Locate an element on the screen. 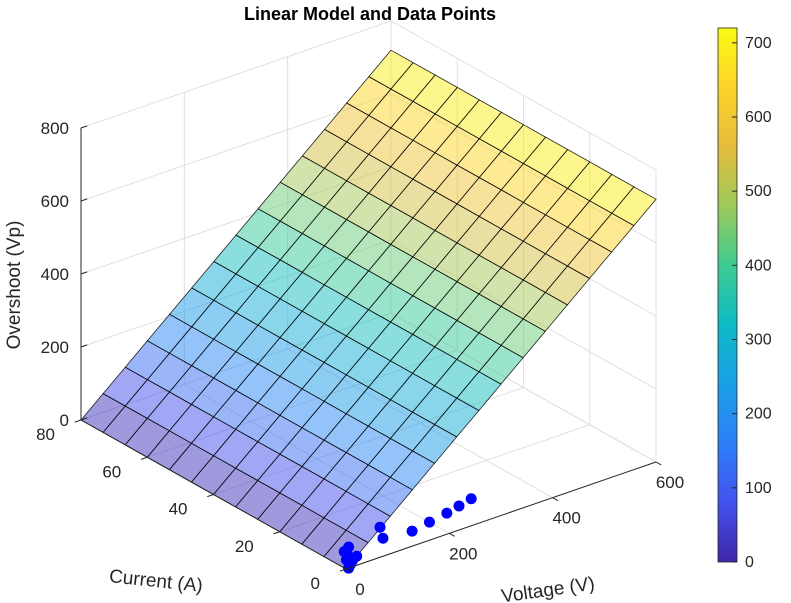 The width and height of the screenshot is (791, 603). y-tick-label: 60 is located at coordinates (111, 471).